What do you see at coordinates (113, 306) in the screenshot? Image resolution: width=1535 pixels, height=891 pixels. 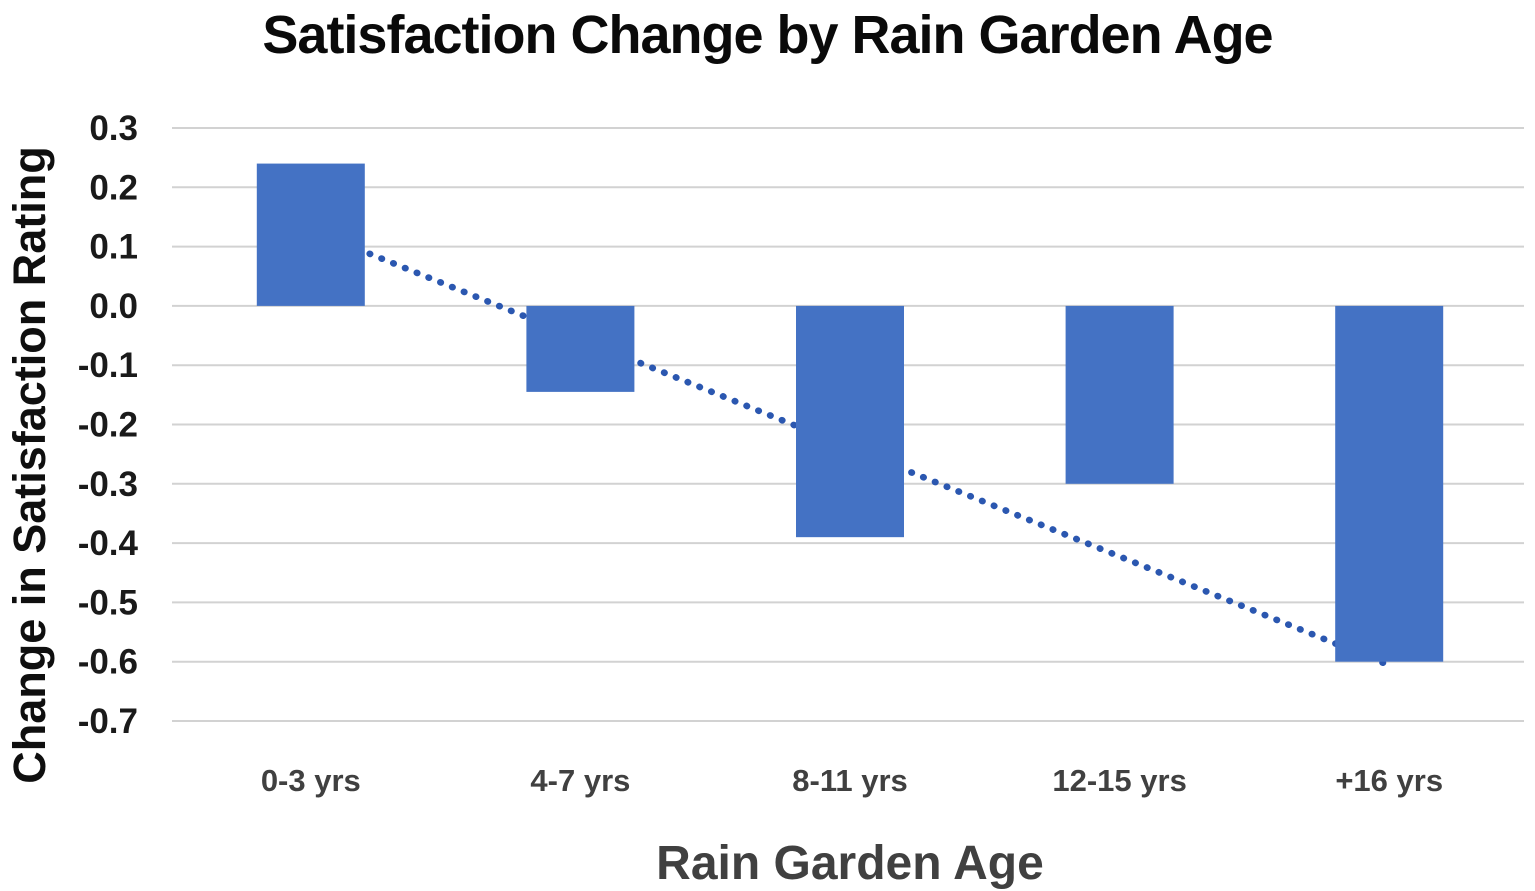 I see `y-tick-label: 0.0` at bounding box center [113, 306].